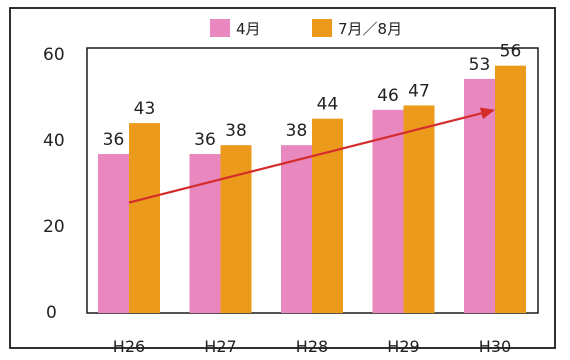  What do you see at coordinates (511, 52) in the screenshot?
I see `value-label-july-august: 56` at bounding box center [511, 52].